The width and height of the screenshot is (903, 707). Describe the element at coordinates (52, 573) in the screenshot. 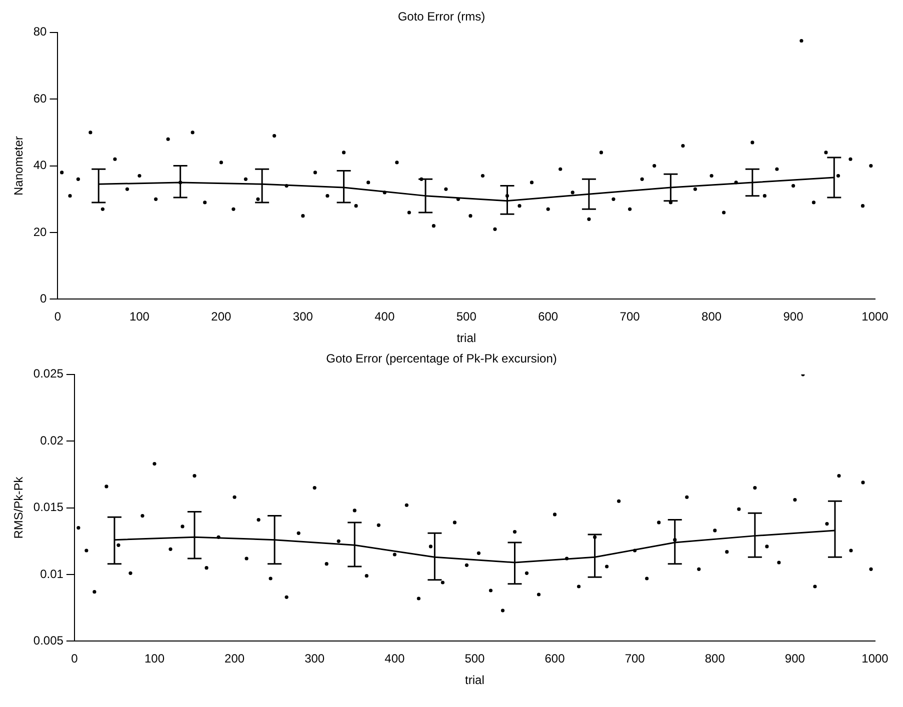

I see `y-tick-label: 0.01` at that location.